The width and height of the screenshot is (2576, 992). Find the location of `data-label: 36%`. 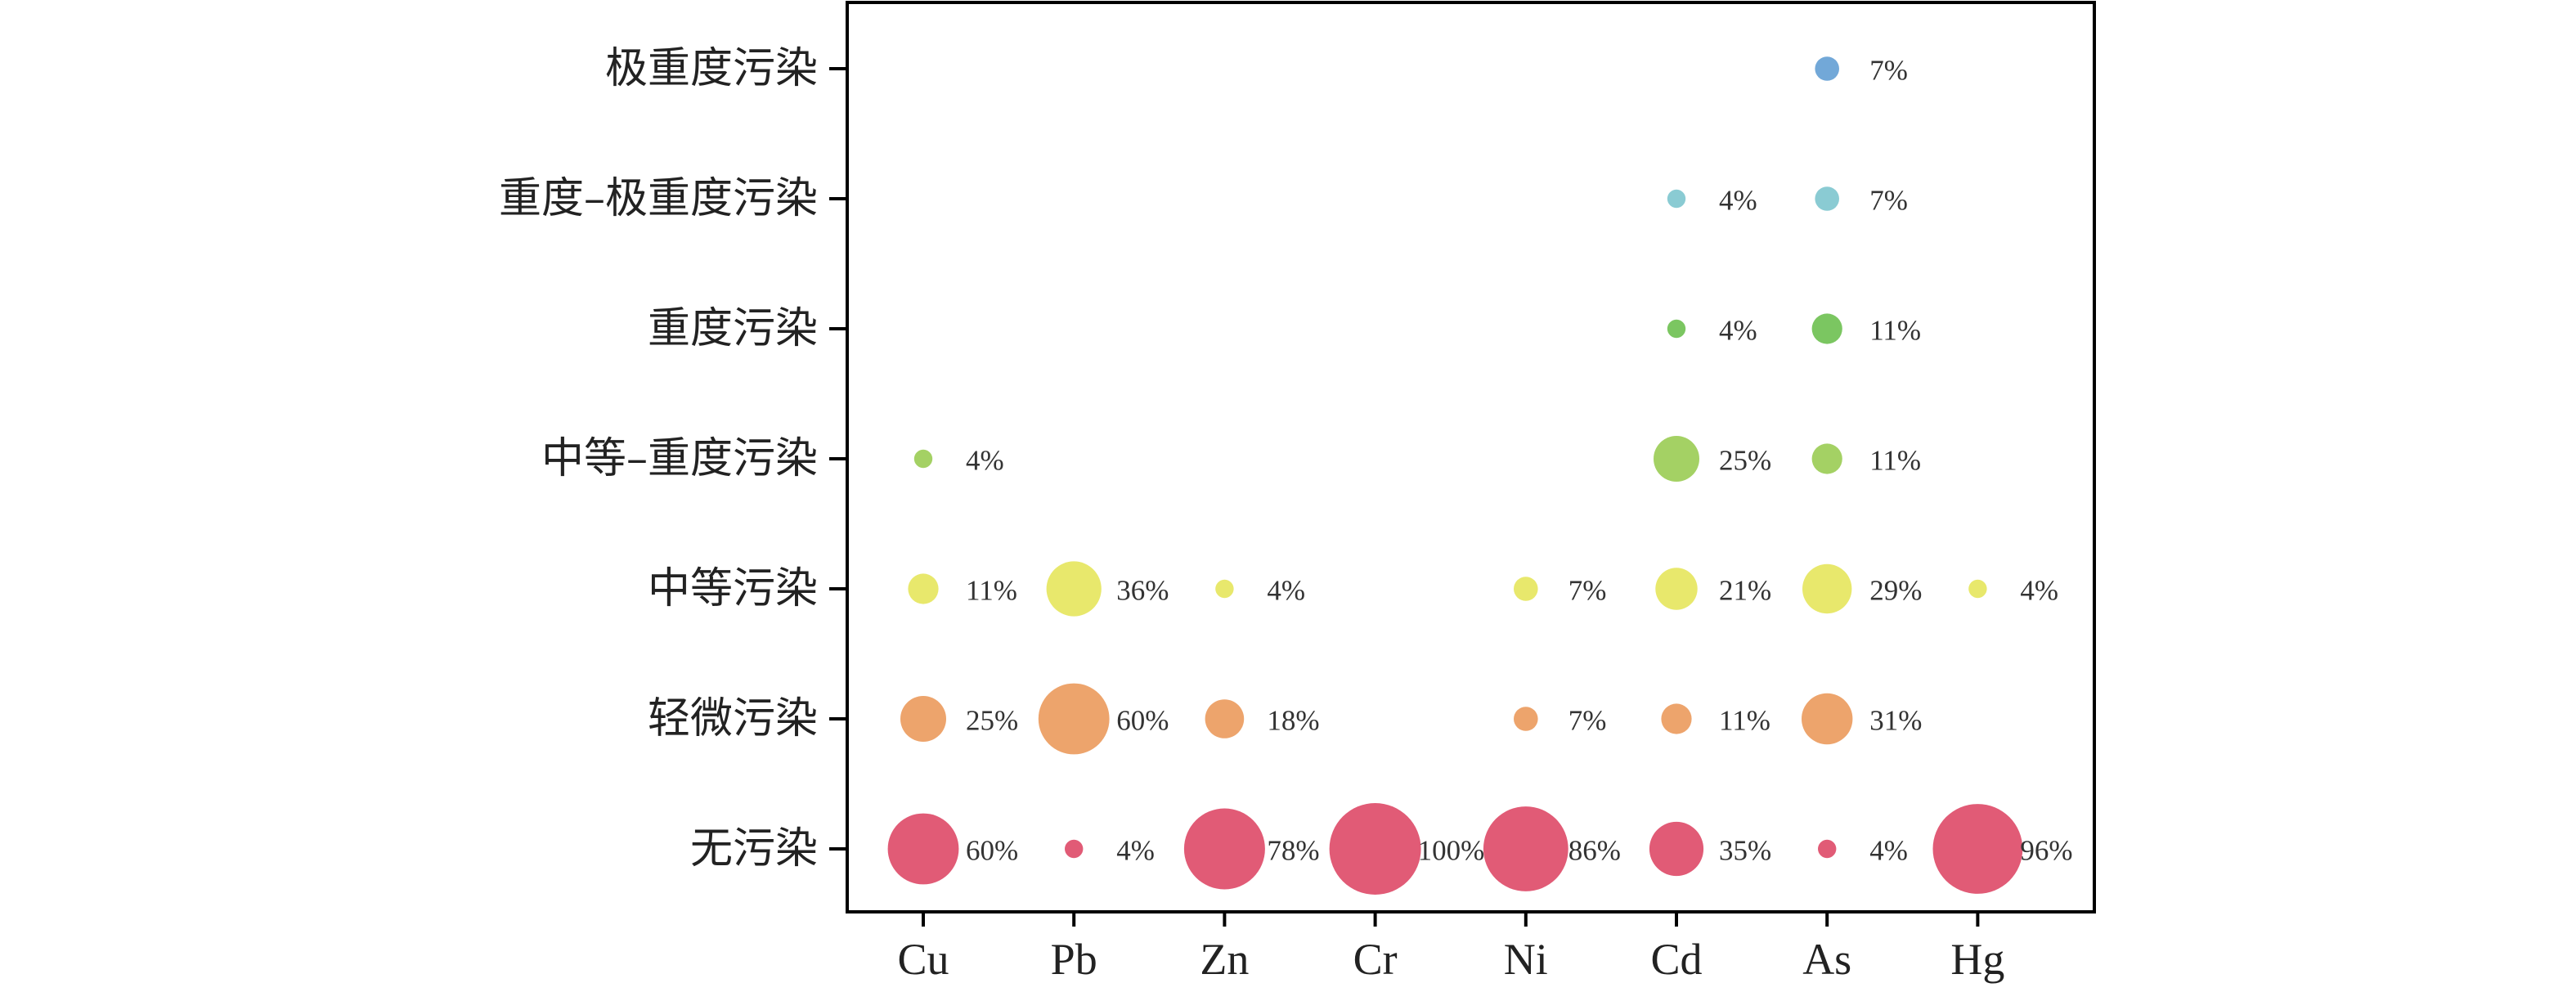

data-label: 36% is located at coordinates (1142, 591).